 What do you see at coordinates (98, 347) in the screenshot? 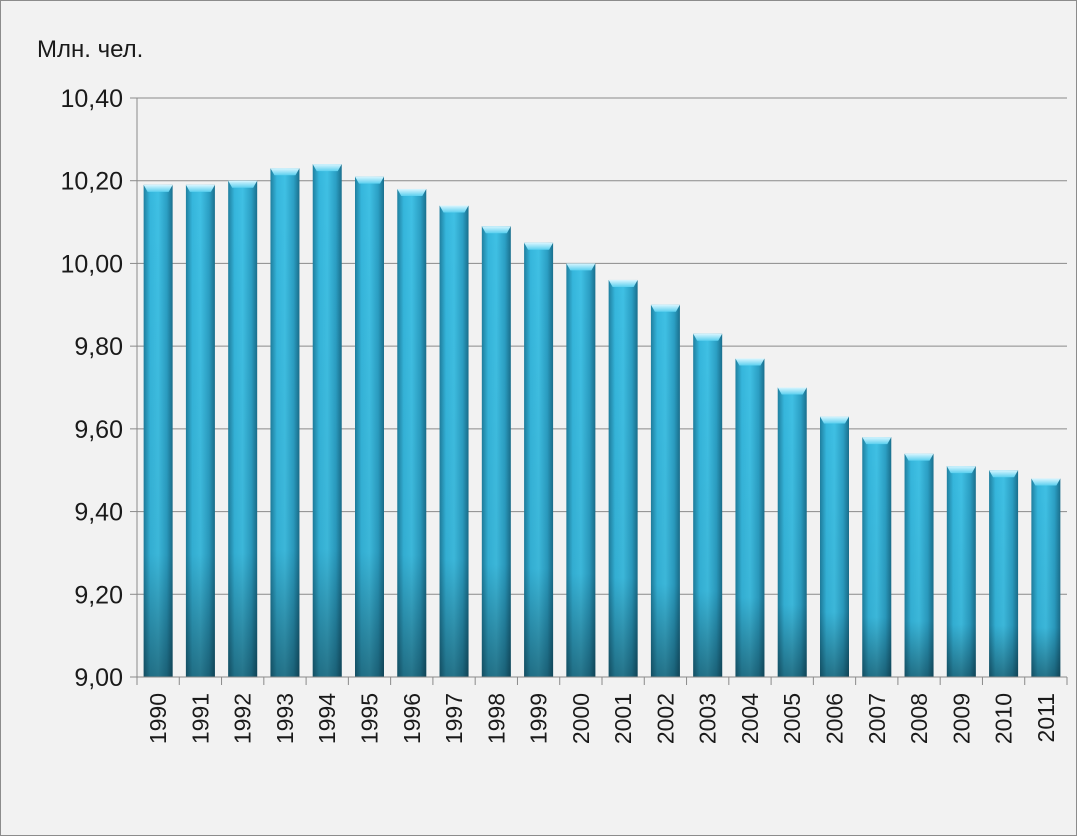
I see `y-tick-label: 9,80` at bounding box center [98, 347].